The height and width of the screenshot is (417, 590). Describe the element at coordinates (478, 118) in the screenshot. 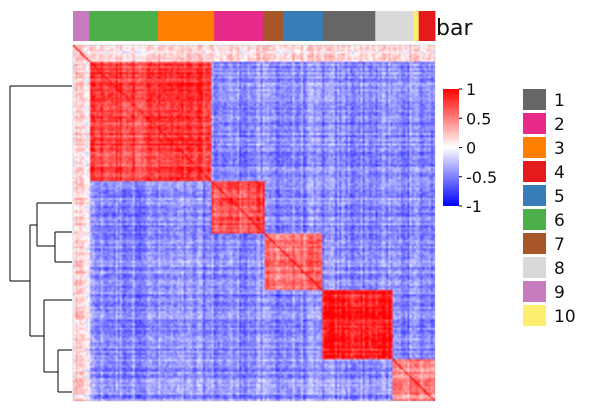

I see `color-scale-tick-label: 0.5` at that location.